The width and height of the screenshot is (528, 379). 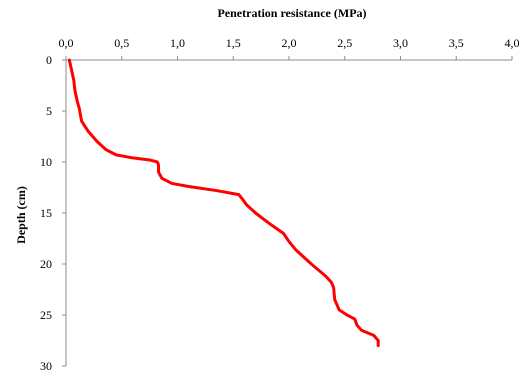 What do you see at coordinates (400, 43) in the screenshot?
I see `x-tick-label: 3,0` at bounding box center [400, 43].